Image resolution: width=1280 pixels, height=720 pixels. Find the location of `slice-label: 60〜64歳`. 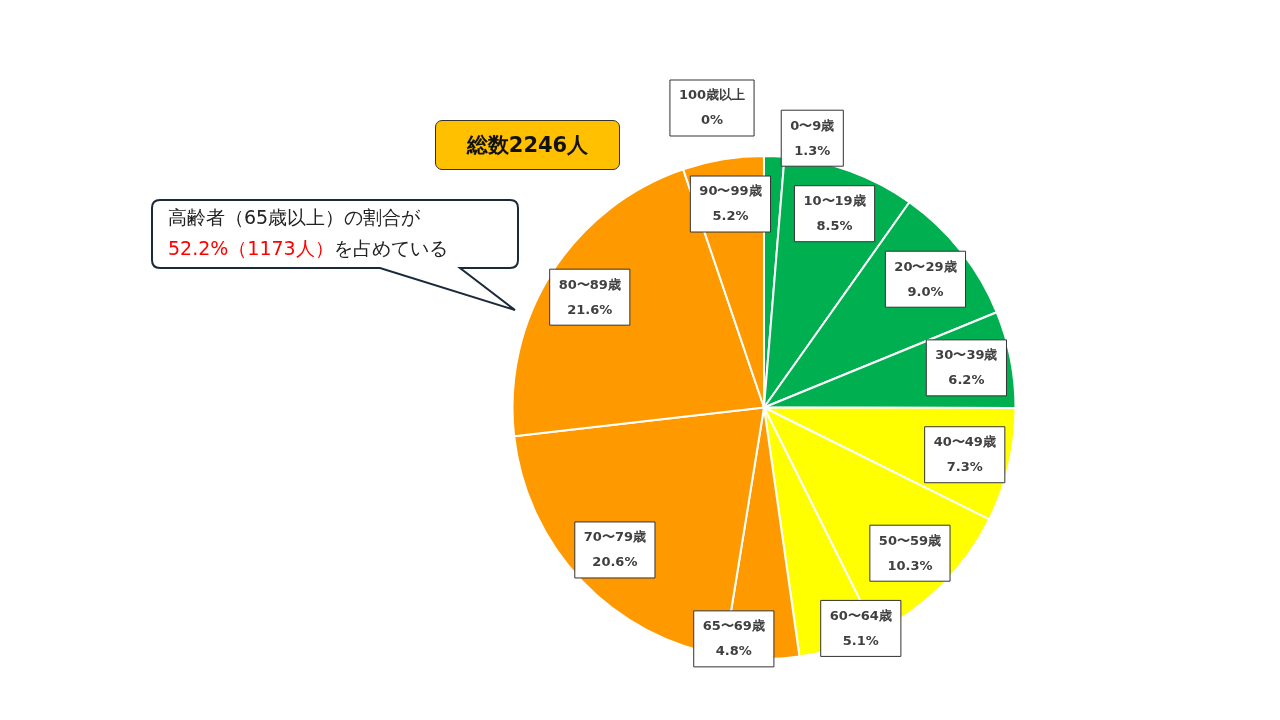

slice-label: 60〜64歳 is located at coordinates (860, 615).